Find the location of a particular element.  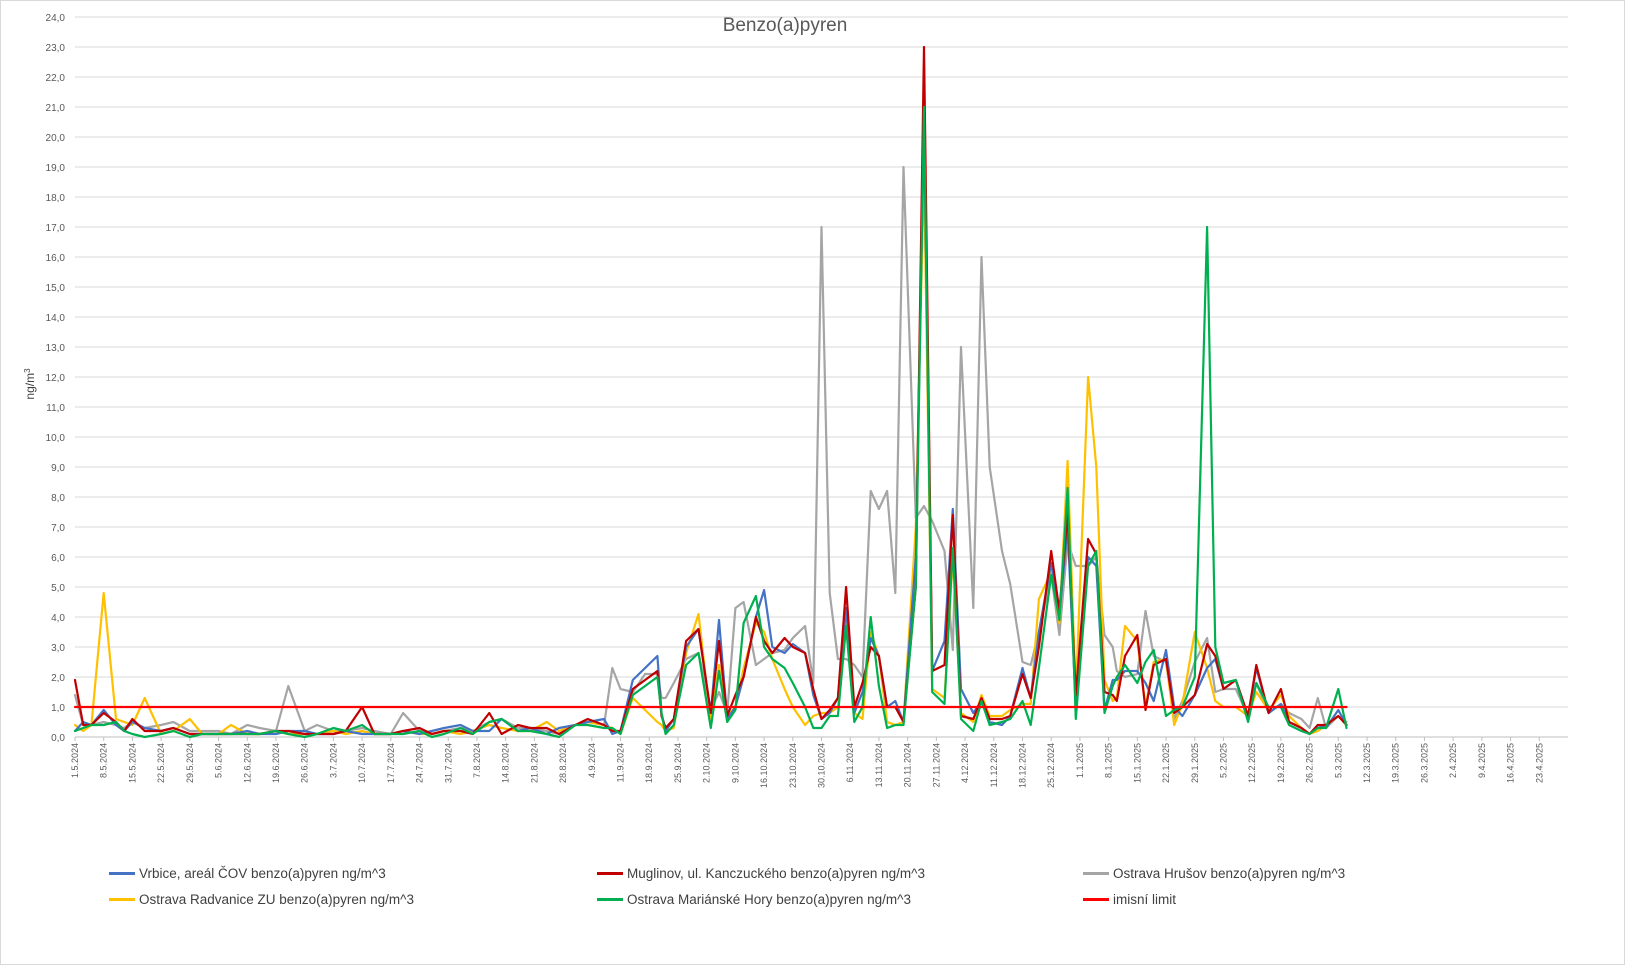

y-tick-label: 16,0 is located at coordinates (56, 258).